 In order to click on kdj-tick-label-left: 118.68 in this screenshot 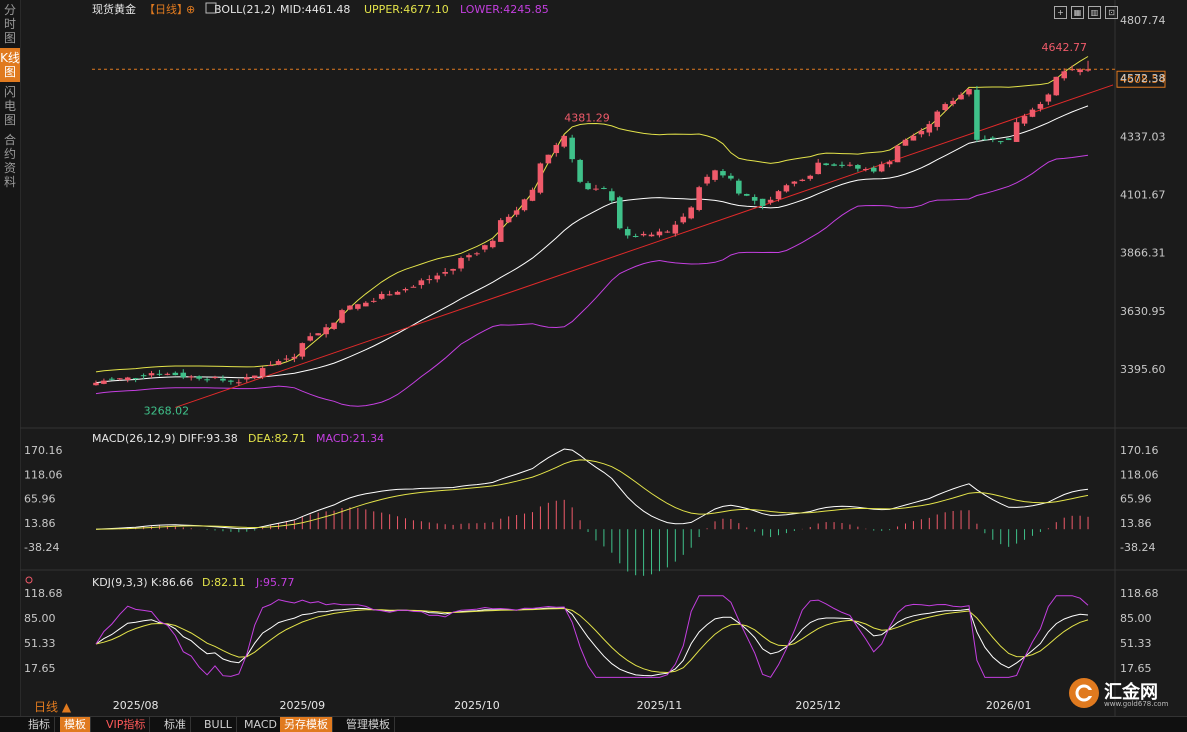, I will do `click(43, 593)`.